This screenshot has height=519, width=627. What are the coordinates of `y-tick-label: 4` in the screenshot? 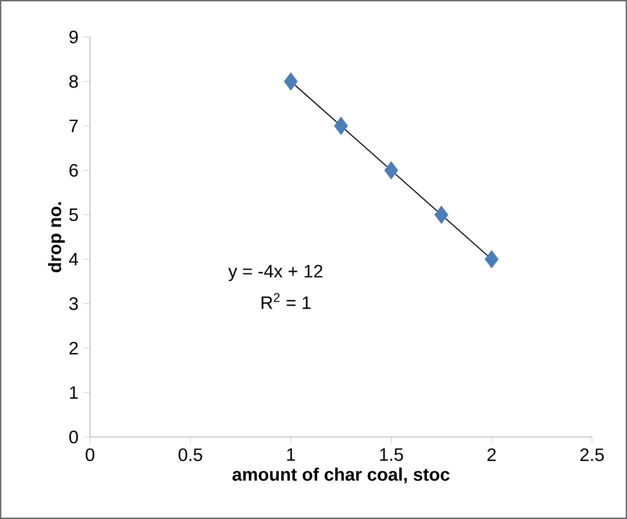 It's located at (73, 259).